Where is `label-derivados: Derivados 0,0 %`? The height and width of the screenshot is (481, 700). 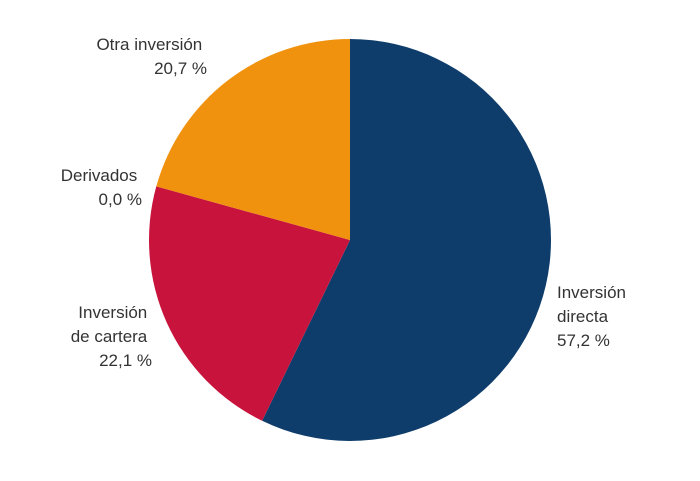 label-derivados: Derivados 0,0 % is located at coordinates (101, 187).